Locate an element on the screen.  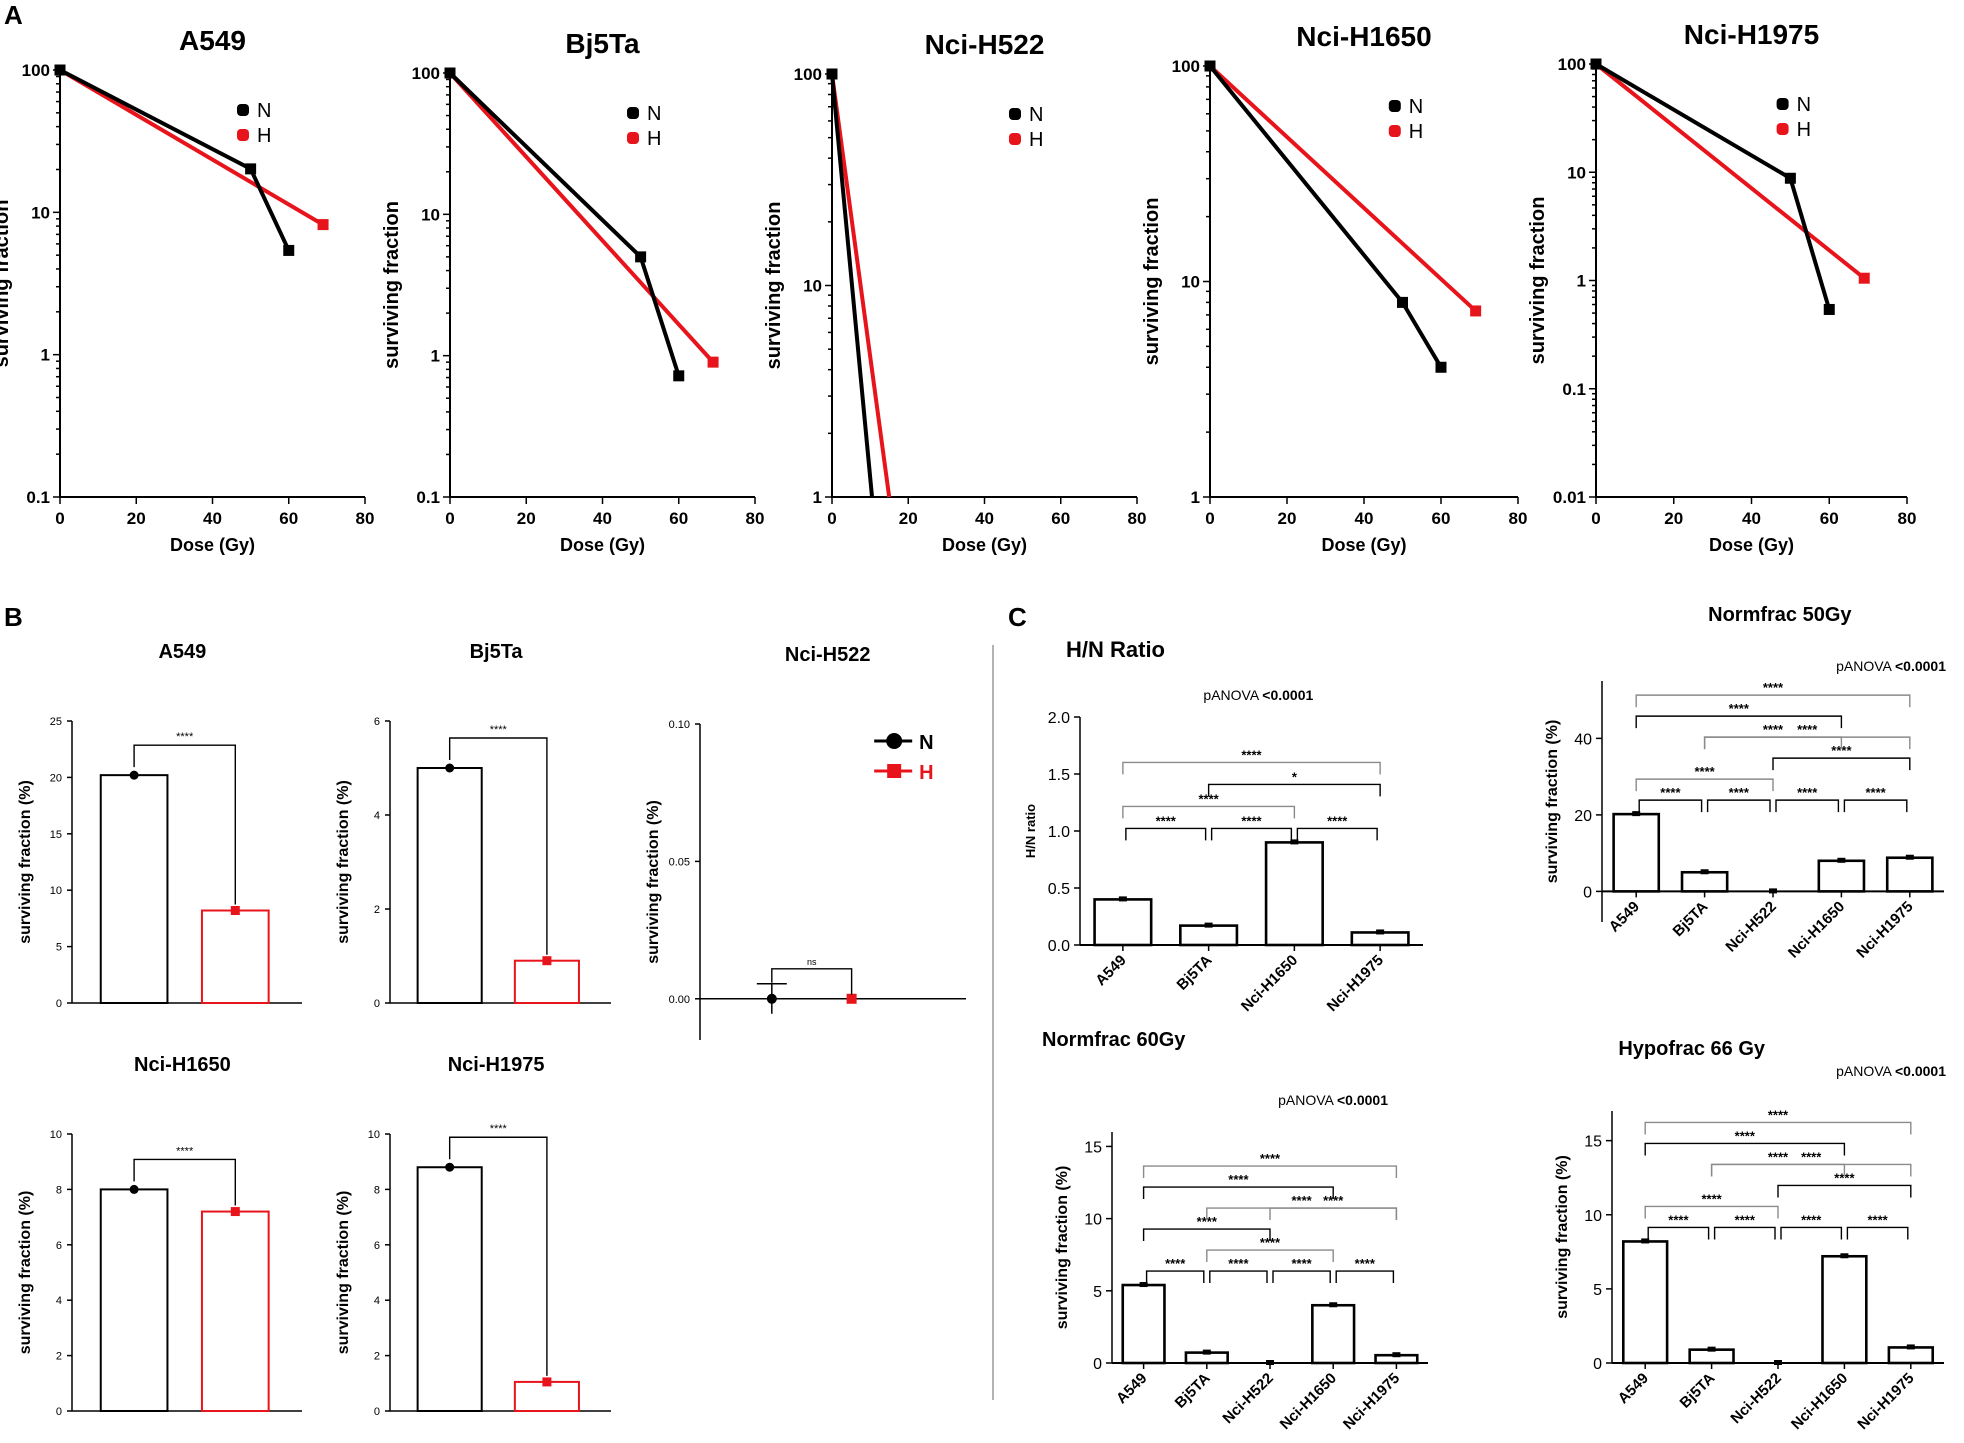
y-tick-label: 0.0 is located at coordinates (1059, 946).